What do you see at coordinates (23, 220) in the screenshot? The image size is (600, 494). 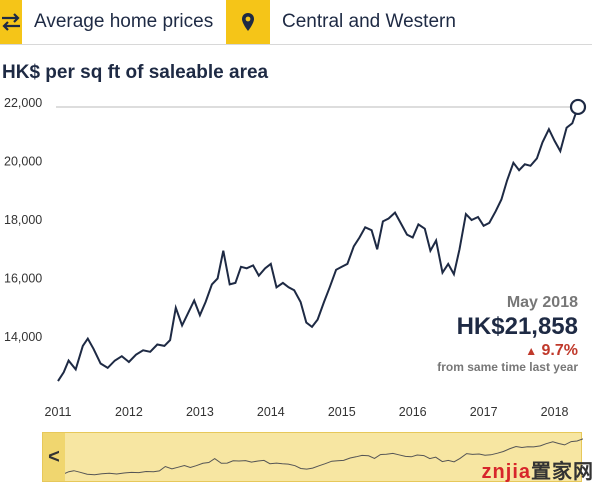 I see `y-tick-label: 18,000` at bounding box center [23, 220].